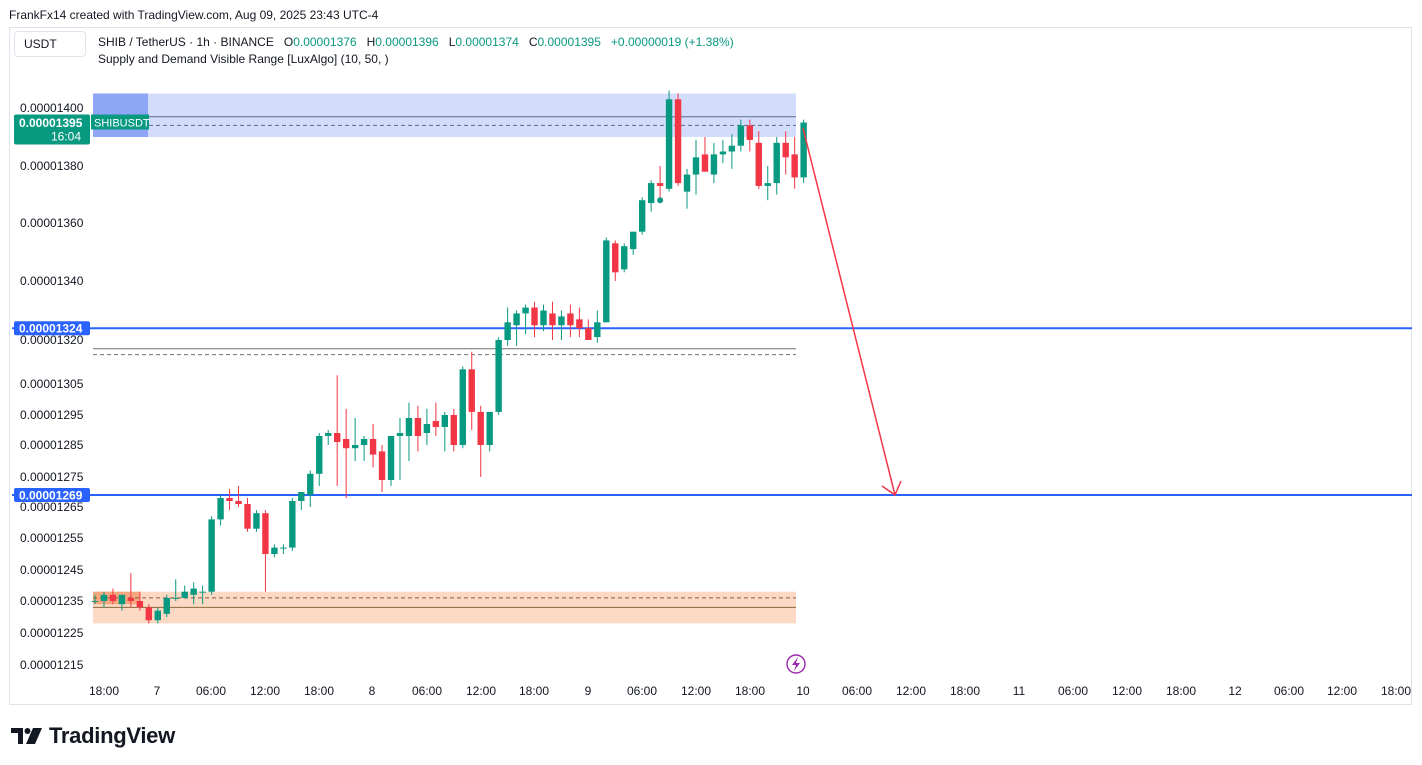  I want to click on time-tick-label: 8, so click(372, 691).